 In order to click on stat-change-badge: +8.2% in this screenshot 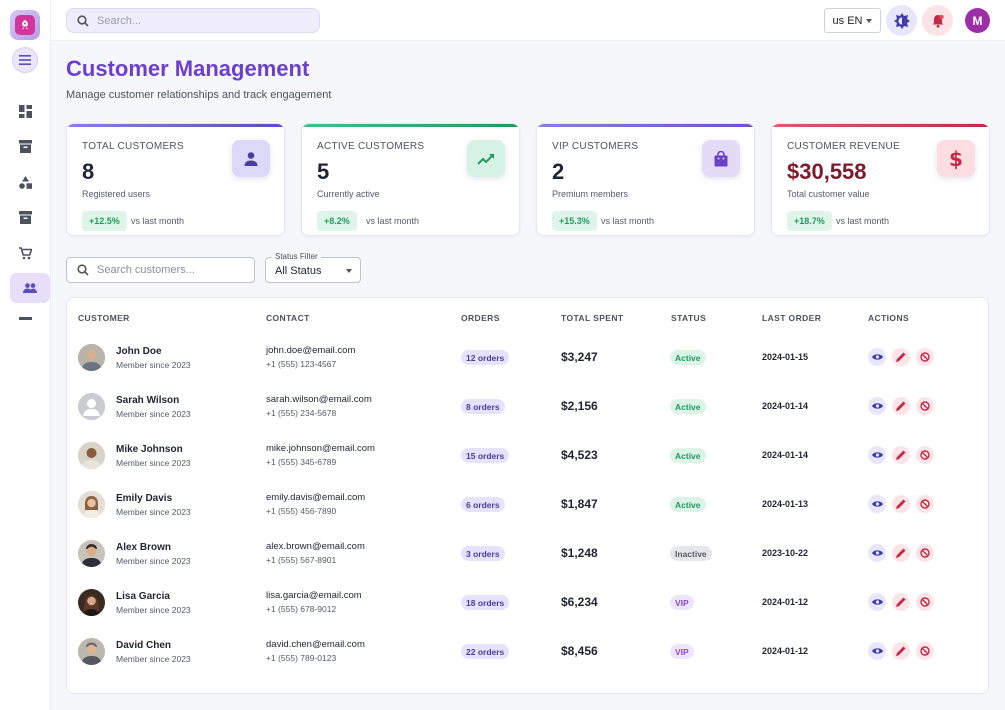, I will do `click(337, 221)`.